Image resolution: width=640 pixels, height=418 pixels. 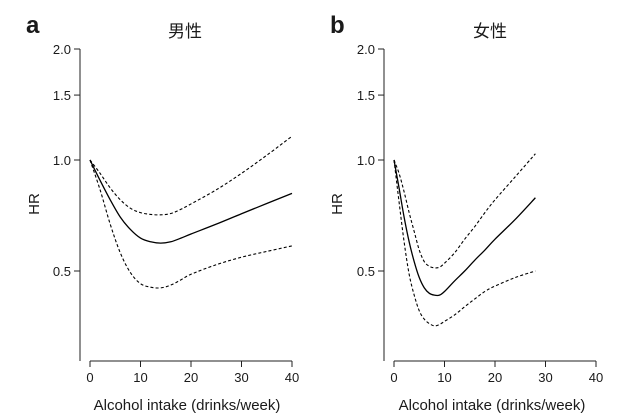 I want to click on panel-b-hr-estimate-line, so click(x=464, y=228).